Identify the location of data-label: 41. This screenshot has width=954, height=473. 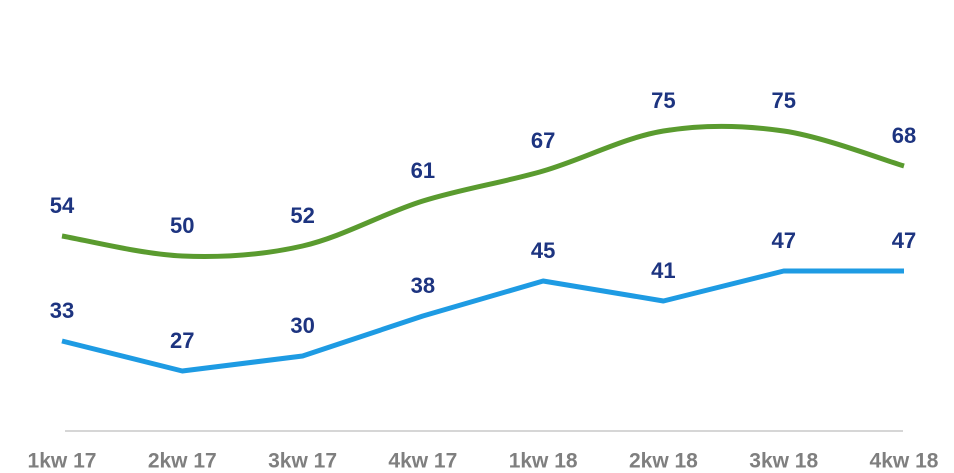
(663, 270).